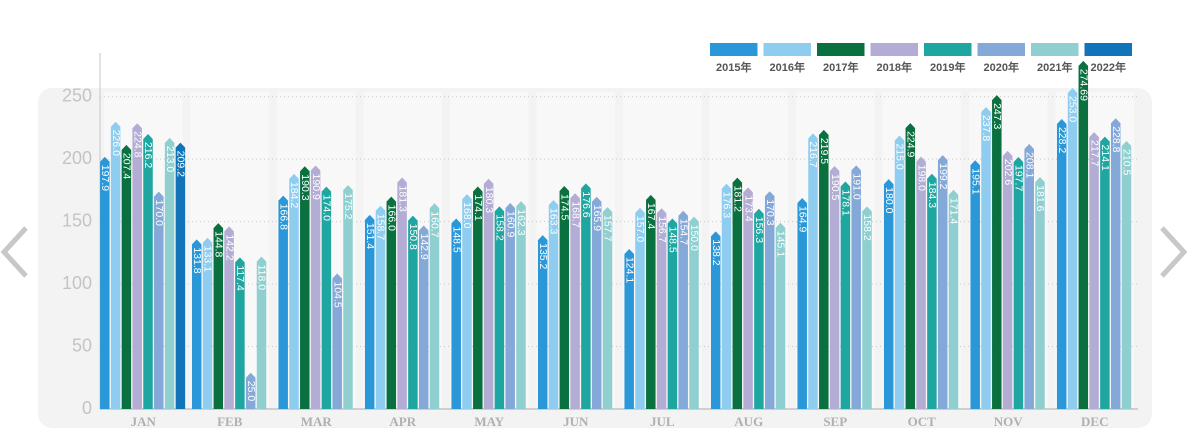 Image resolution: width=1200 pixels, height=447 pixels. Describe the element at coordinates (14, 252) in the screenshot. I see `prev-arrow` at that location.